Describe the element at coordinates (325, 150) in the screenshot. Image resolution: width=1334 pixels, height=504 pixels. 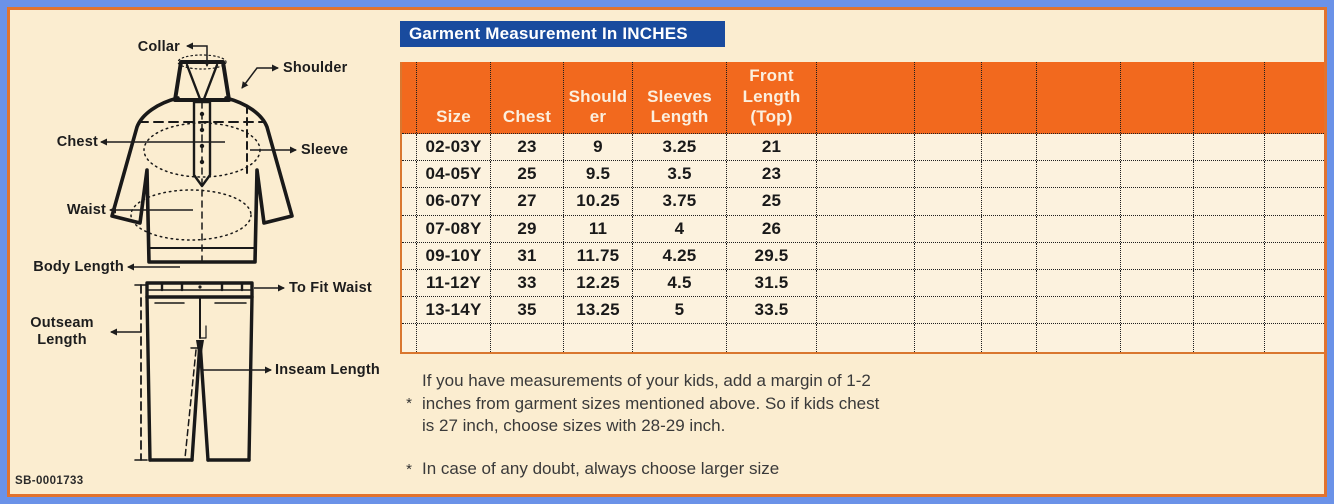
I see `sleeve-label: Sleeve` at that location.